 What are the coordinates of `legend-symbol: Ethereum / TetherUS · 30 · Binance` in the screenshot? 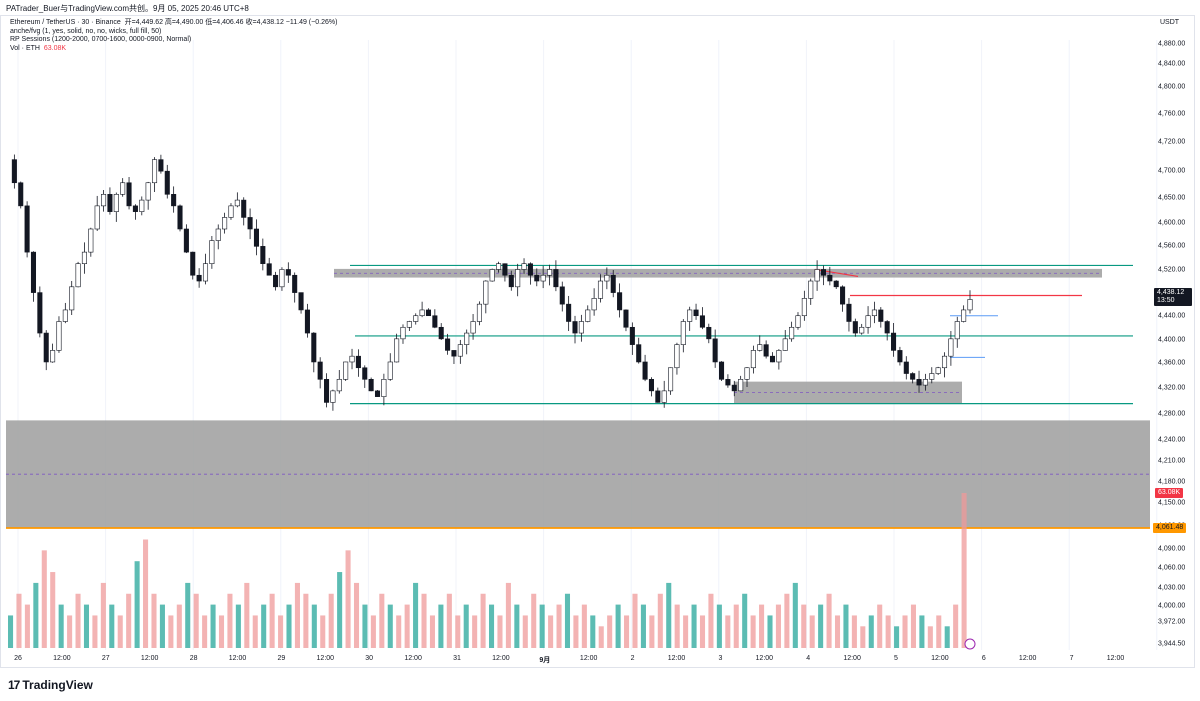 It's located at (65, 22).